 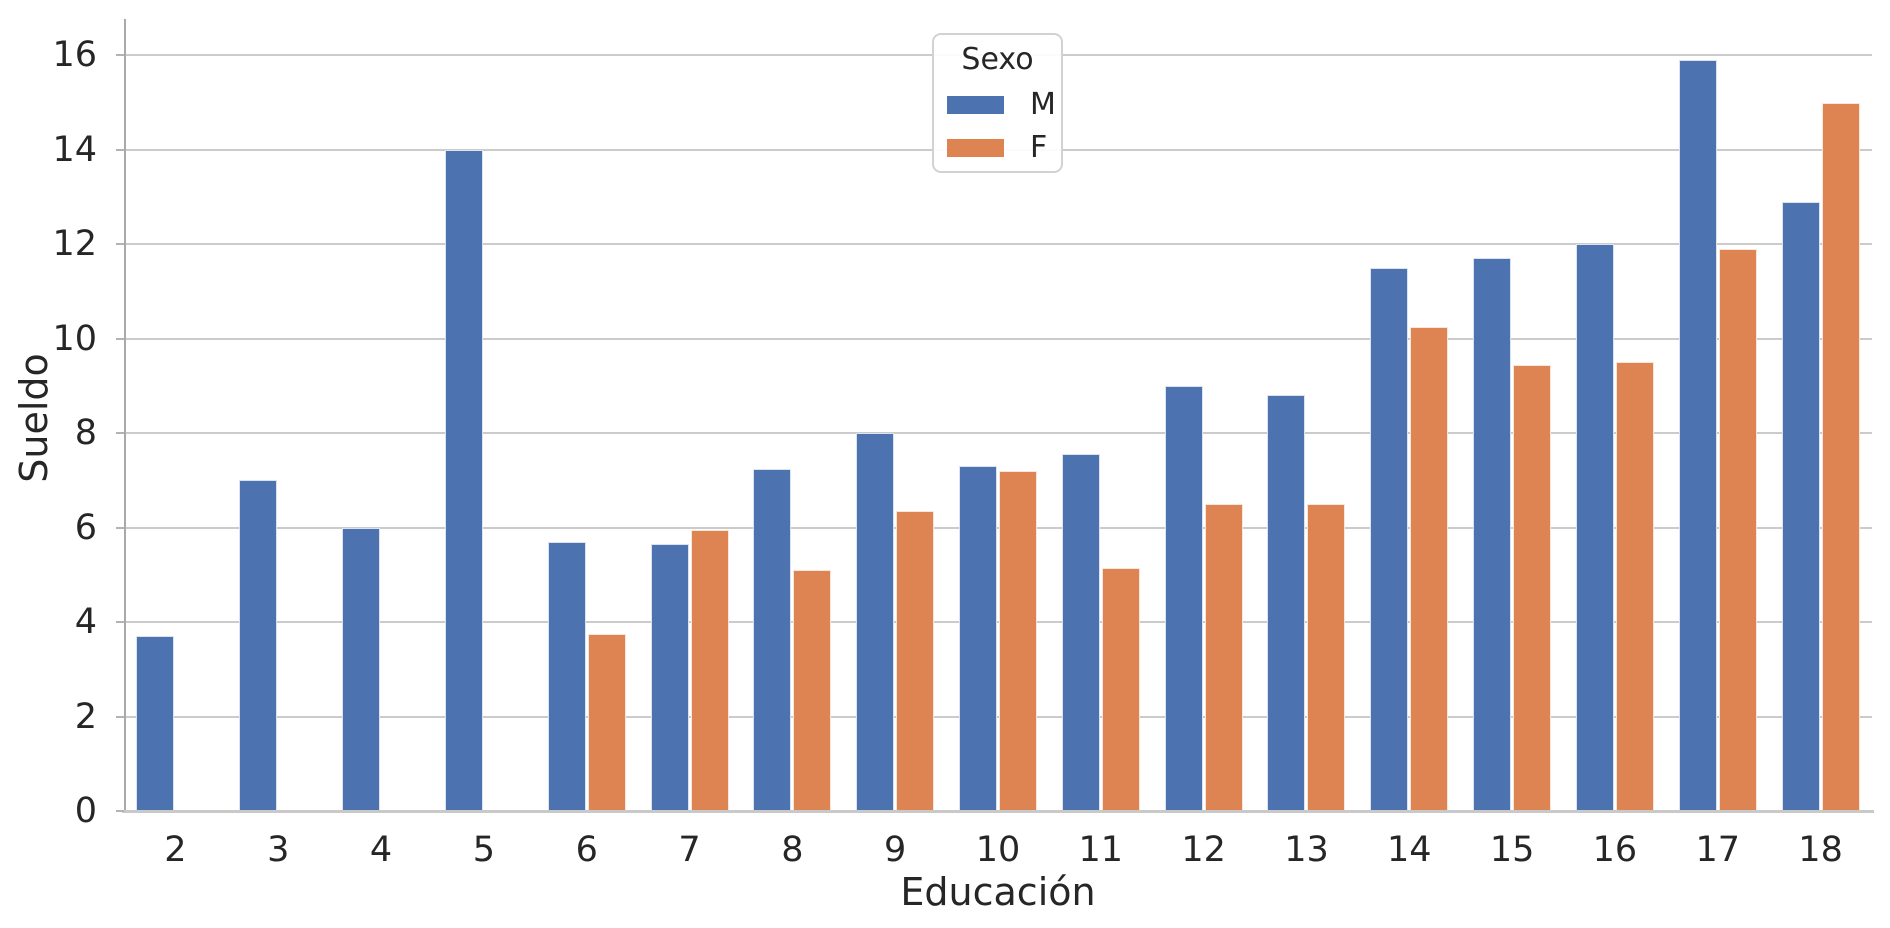 What do you see at coordinates (278, 850) in the screenshot?
I see `x-tick-label-3: 3` at bounding box center [278, 850].